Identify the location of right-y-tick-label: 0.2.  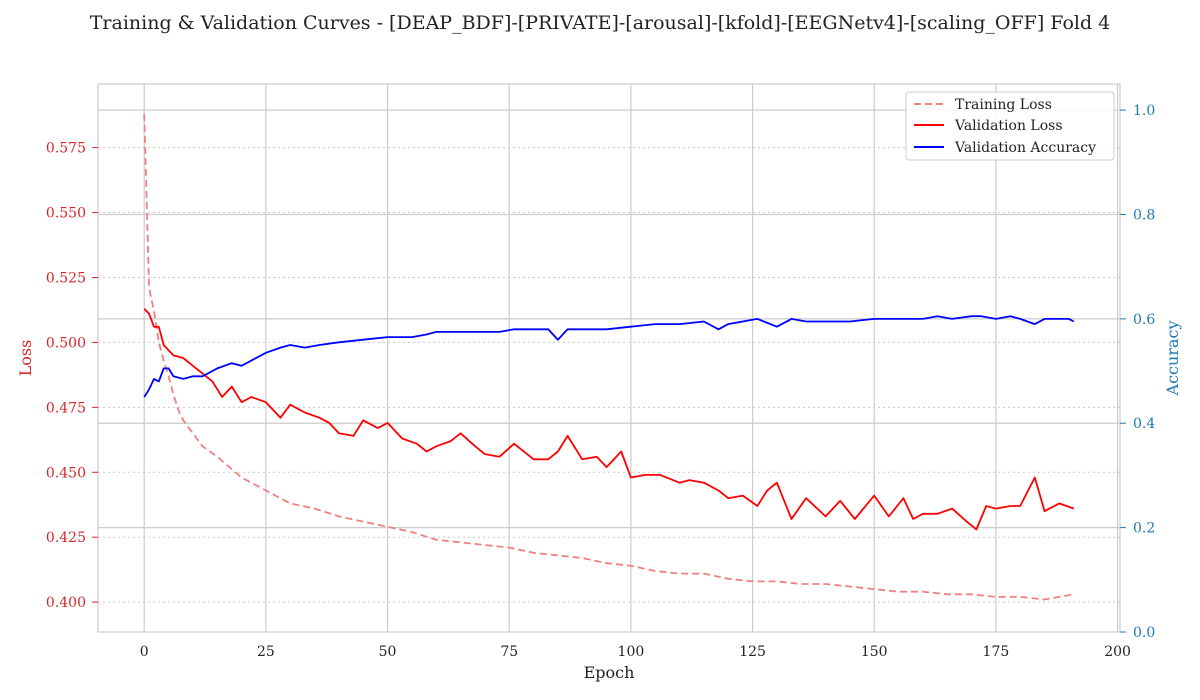
(1144, 529).